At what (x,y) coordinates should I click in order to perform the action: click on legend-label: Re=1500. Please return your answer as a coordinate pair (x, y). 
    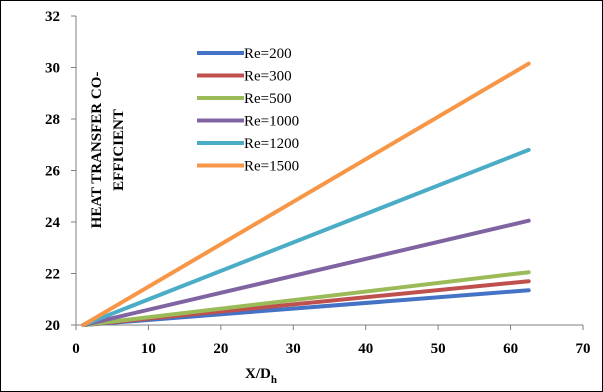
    Looking at the image, I should click on (271, 167).